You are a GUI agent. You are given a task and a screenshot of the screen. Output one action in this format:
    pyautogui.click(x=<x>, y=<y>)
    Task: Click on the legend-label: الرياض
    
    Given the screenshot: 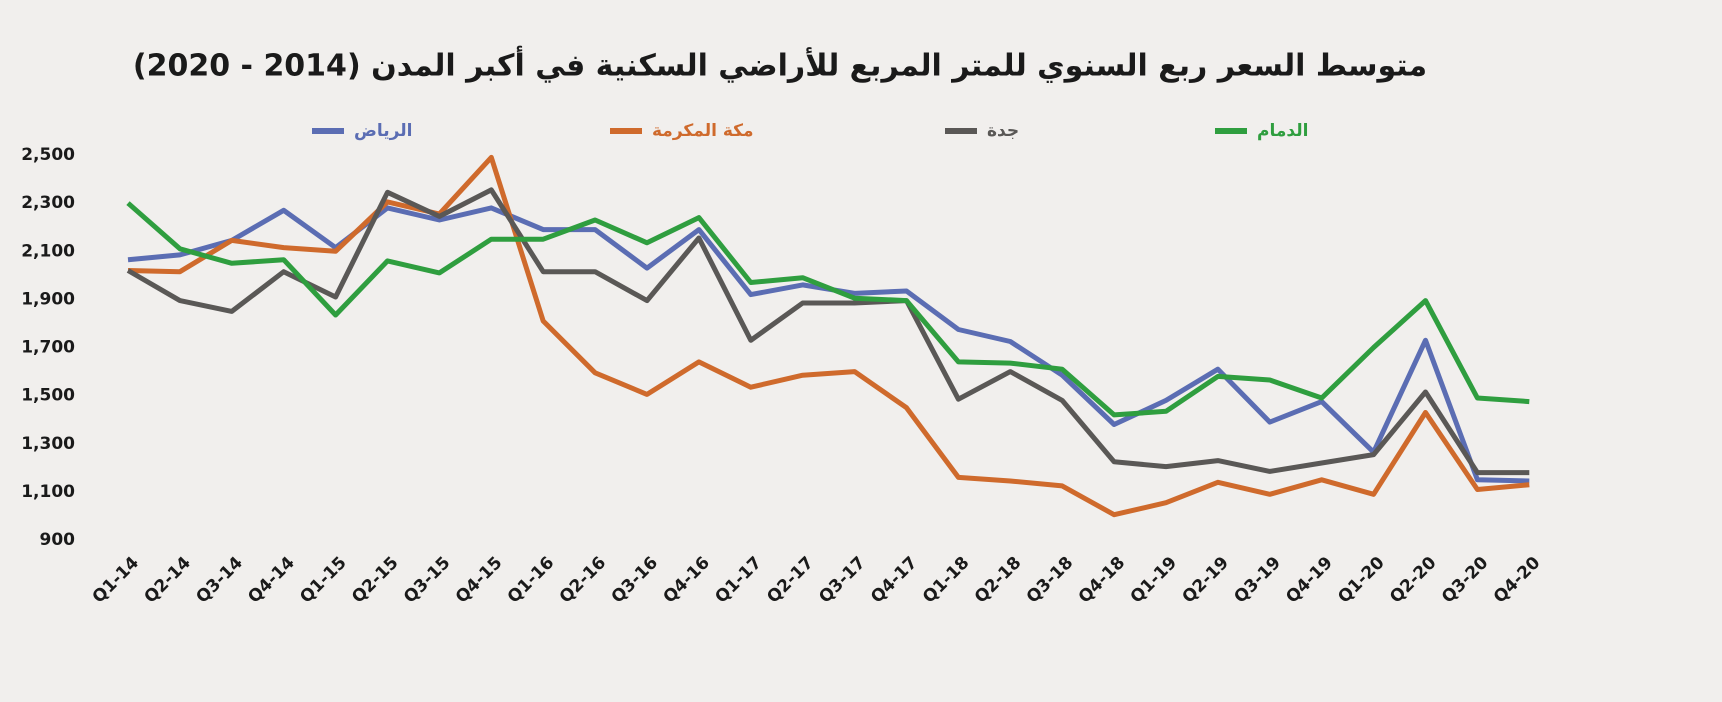 What is the action you would take?
    pyautogui.click(x=383, y=131)
    